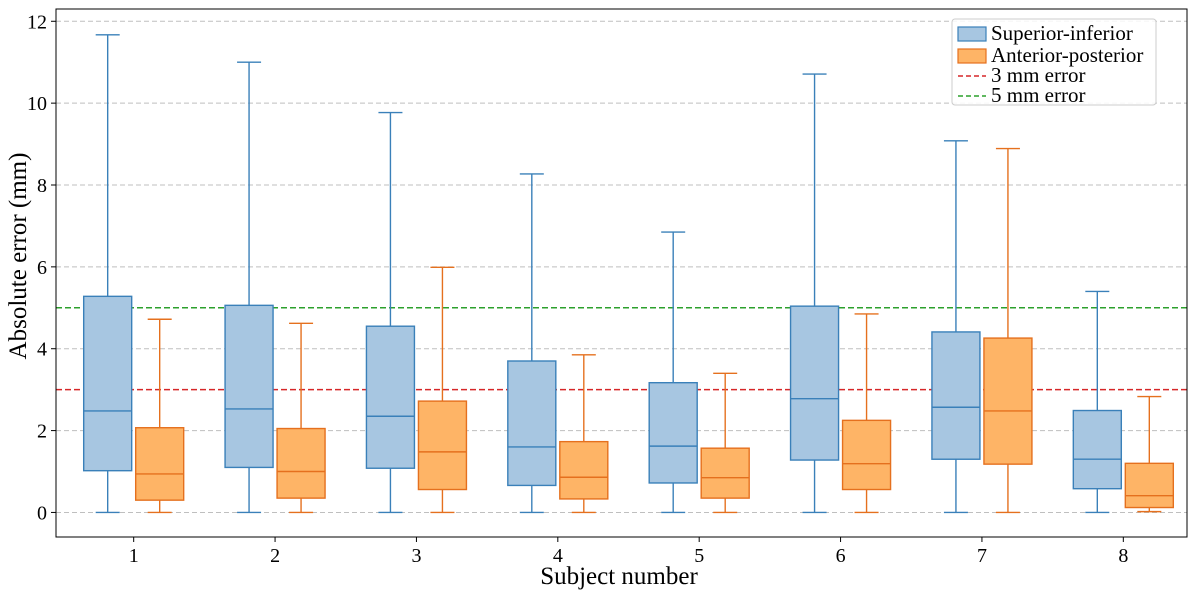 Image resolution: width=1198 pixels, height=598 pixels. Describe the element at coordinates (972, 56) in the screenshot. I see `legend-swatch-anterior-posterior` at that location.